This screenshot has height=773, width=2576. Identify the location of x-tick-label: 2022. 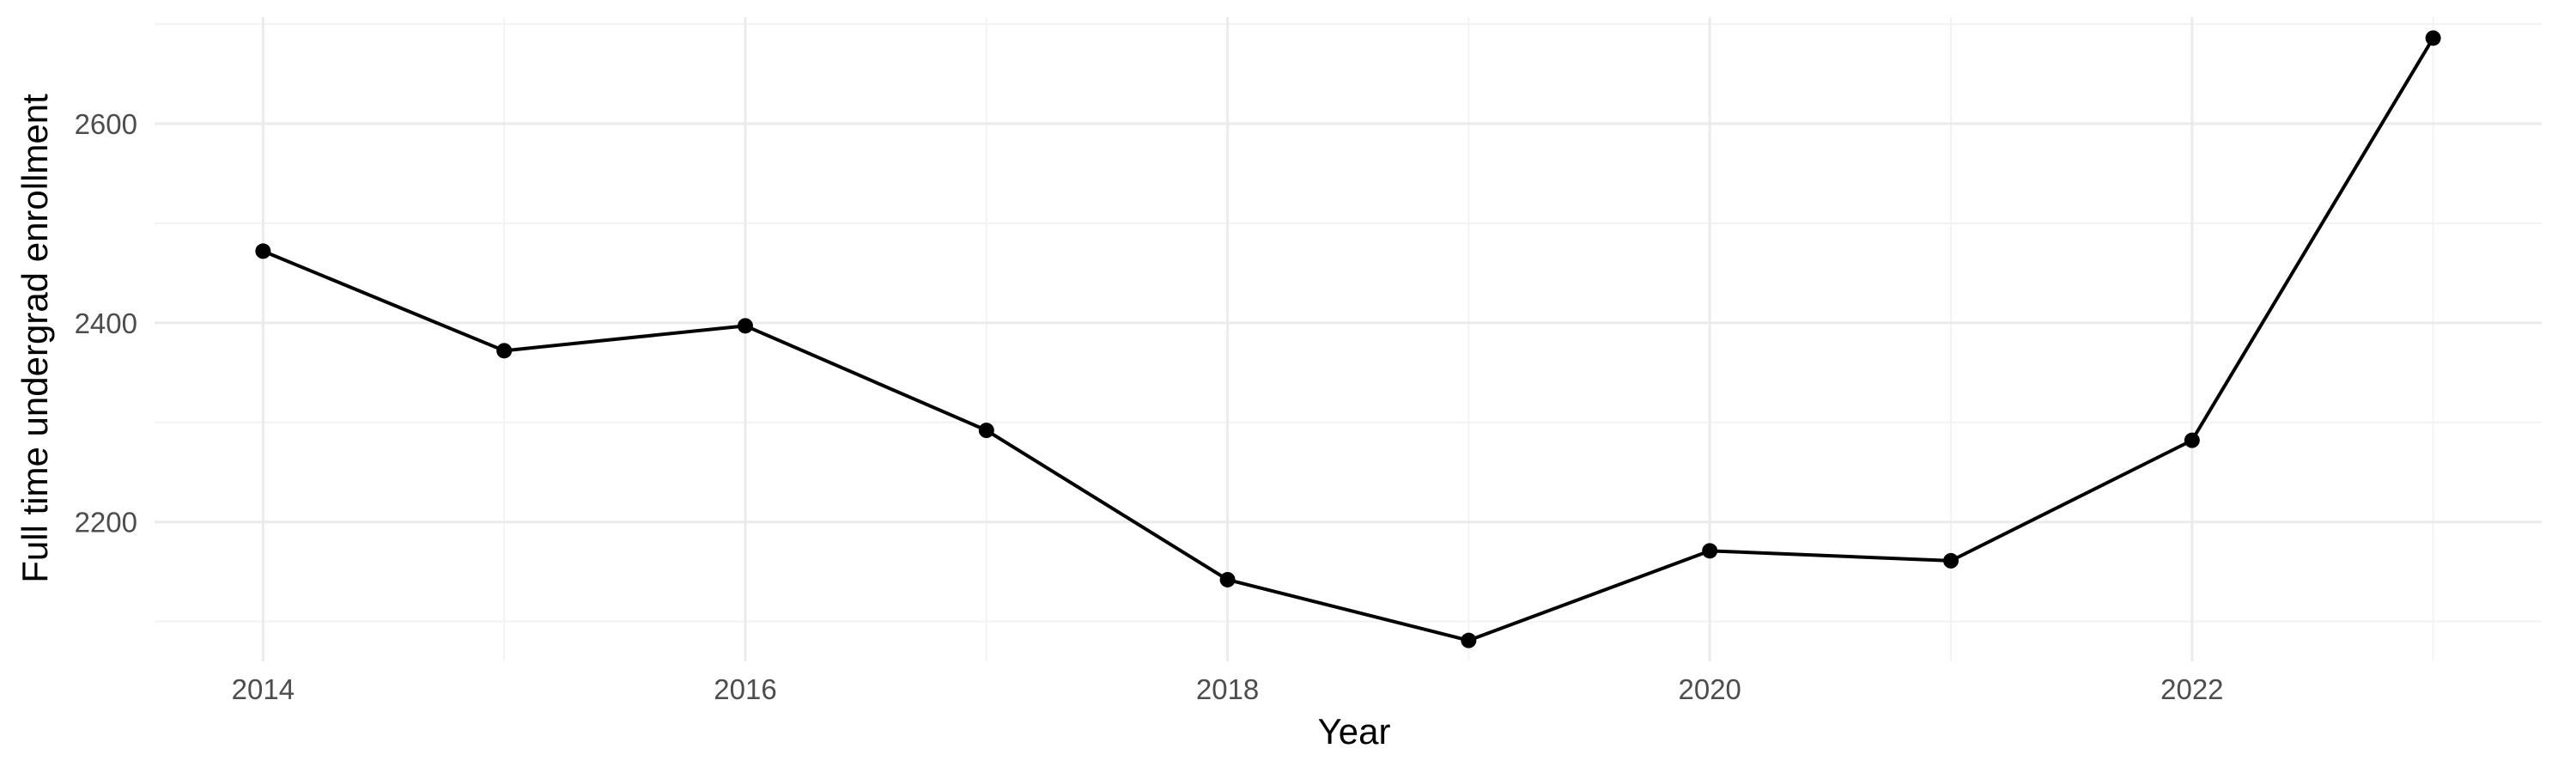
(2192, 689).